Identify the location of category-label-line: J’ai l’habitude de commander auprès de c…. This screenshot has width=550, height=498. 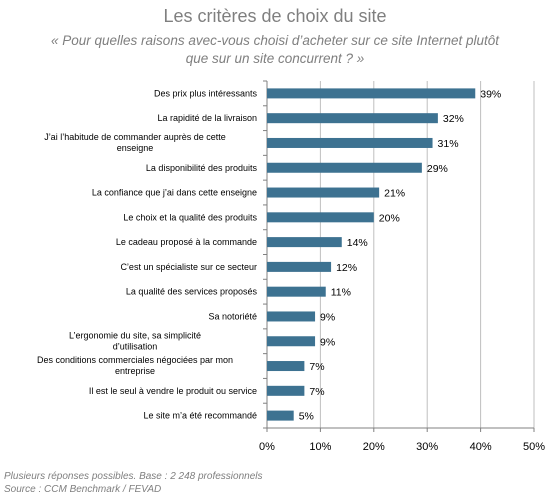
(135, 137).